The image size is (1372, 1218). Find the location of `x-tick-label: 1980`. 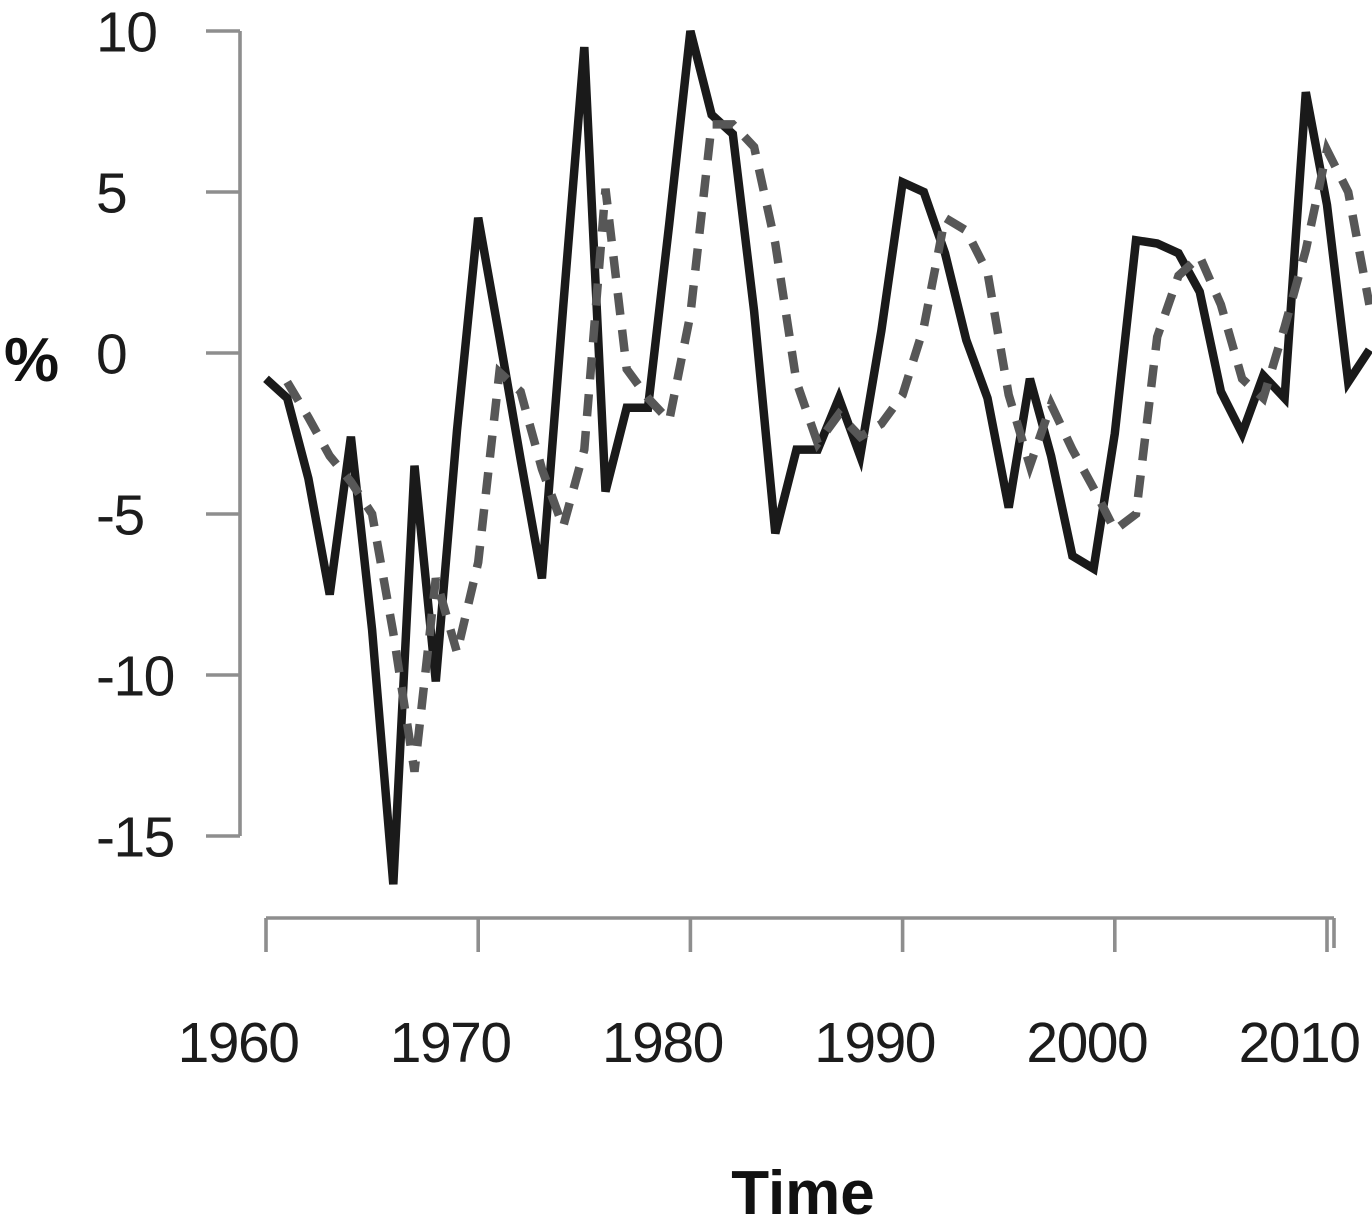

x-tick-label: 1980 is located at coordinates (662, 1043).